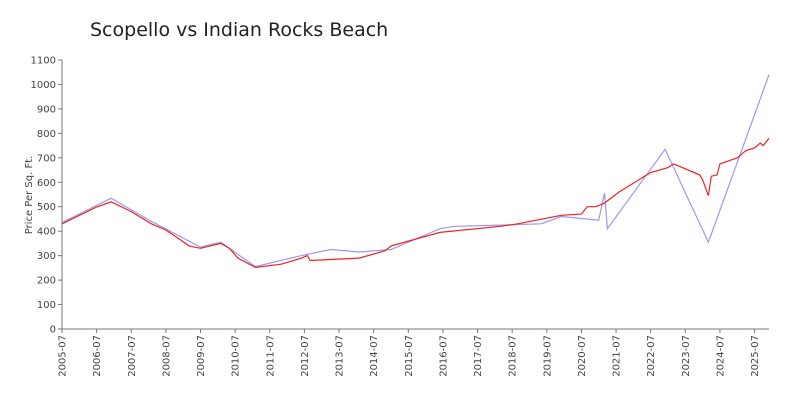  What do you see at coordinates (97, 356) in the screenshot?
I see `x-tick-label: 2006-07` at bounding box center [97, 356].